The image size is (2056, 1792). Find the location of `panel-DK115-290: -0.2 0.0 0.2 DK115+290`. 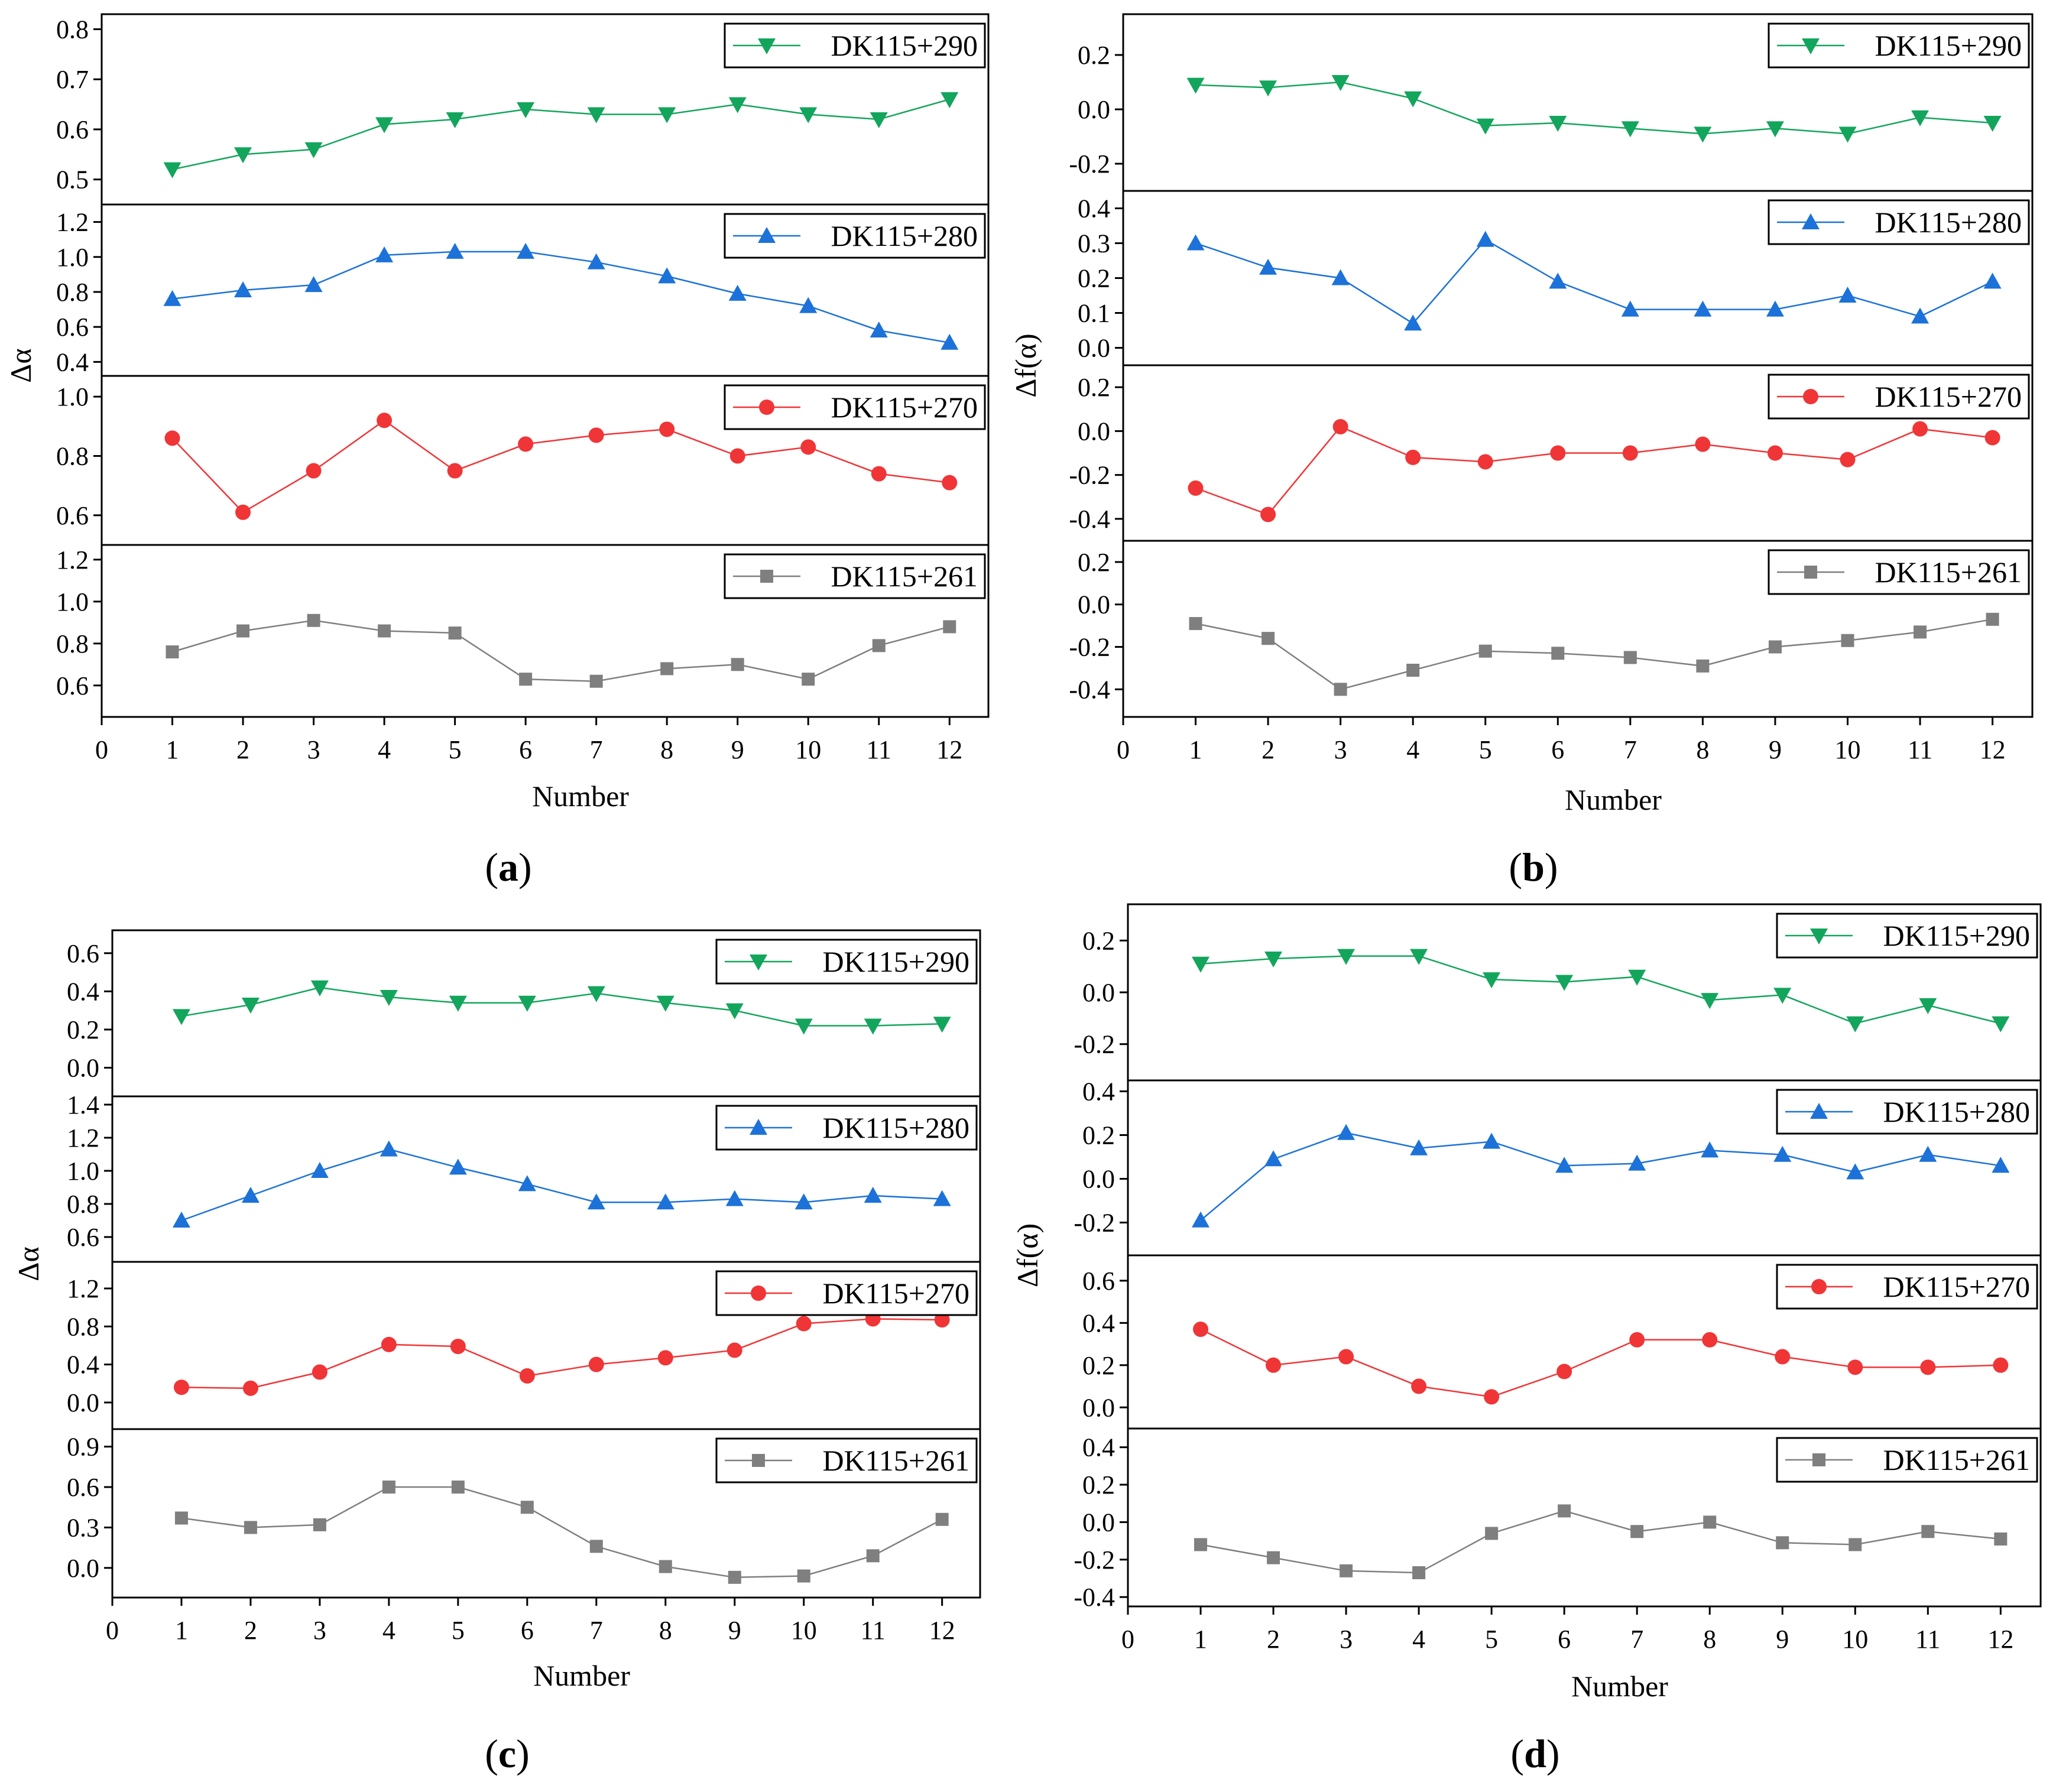

panel-DK115-290: -0.2 0.0 0.2 DK115+290 is located at coordinates (1551, 103).